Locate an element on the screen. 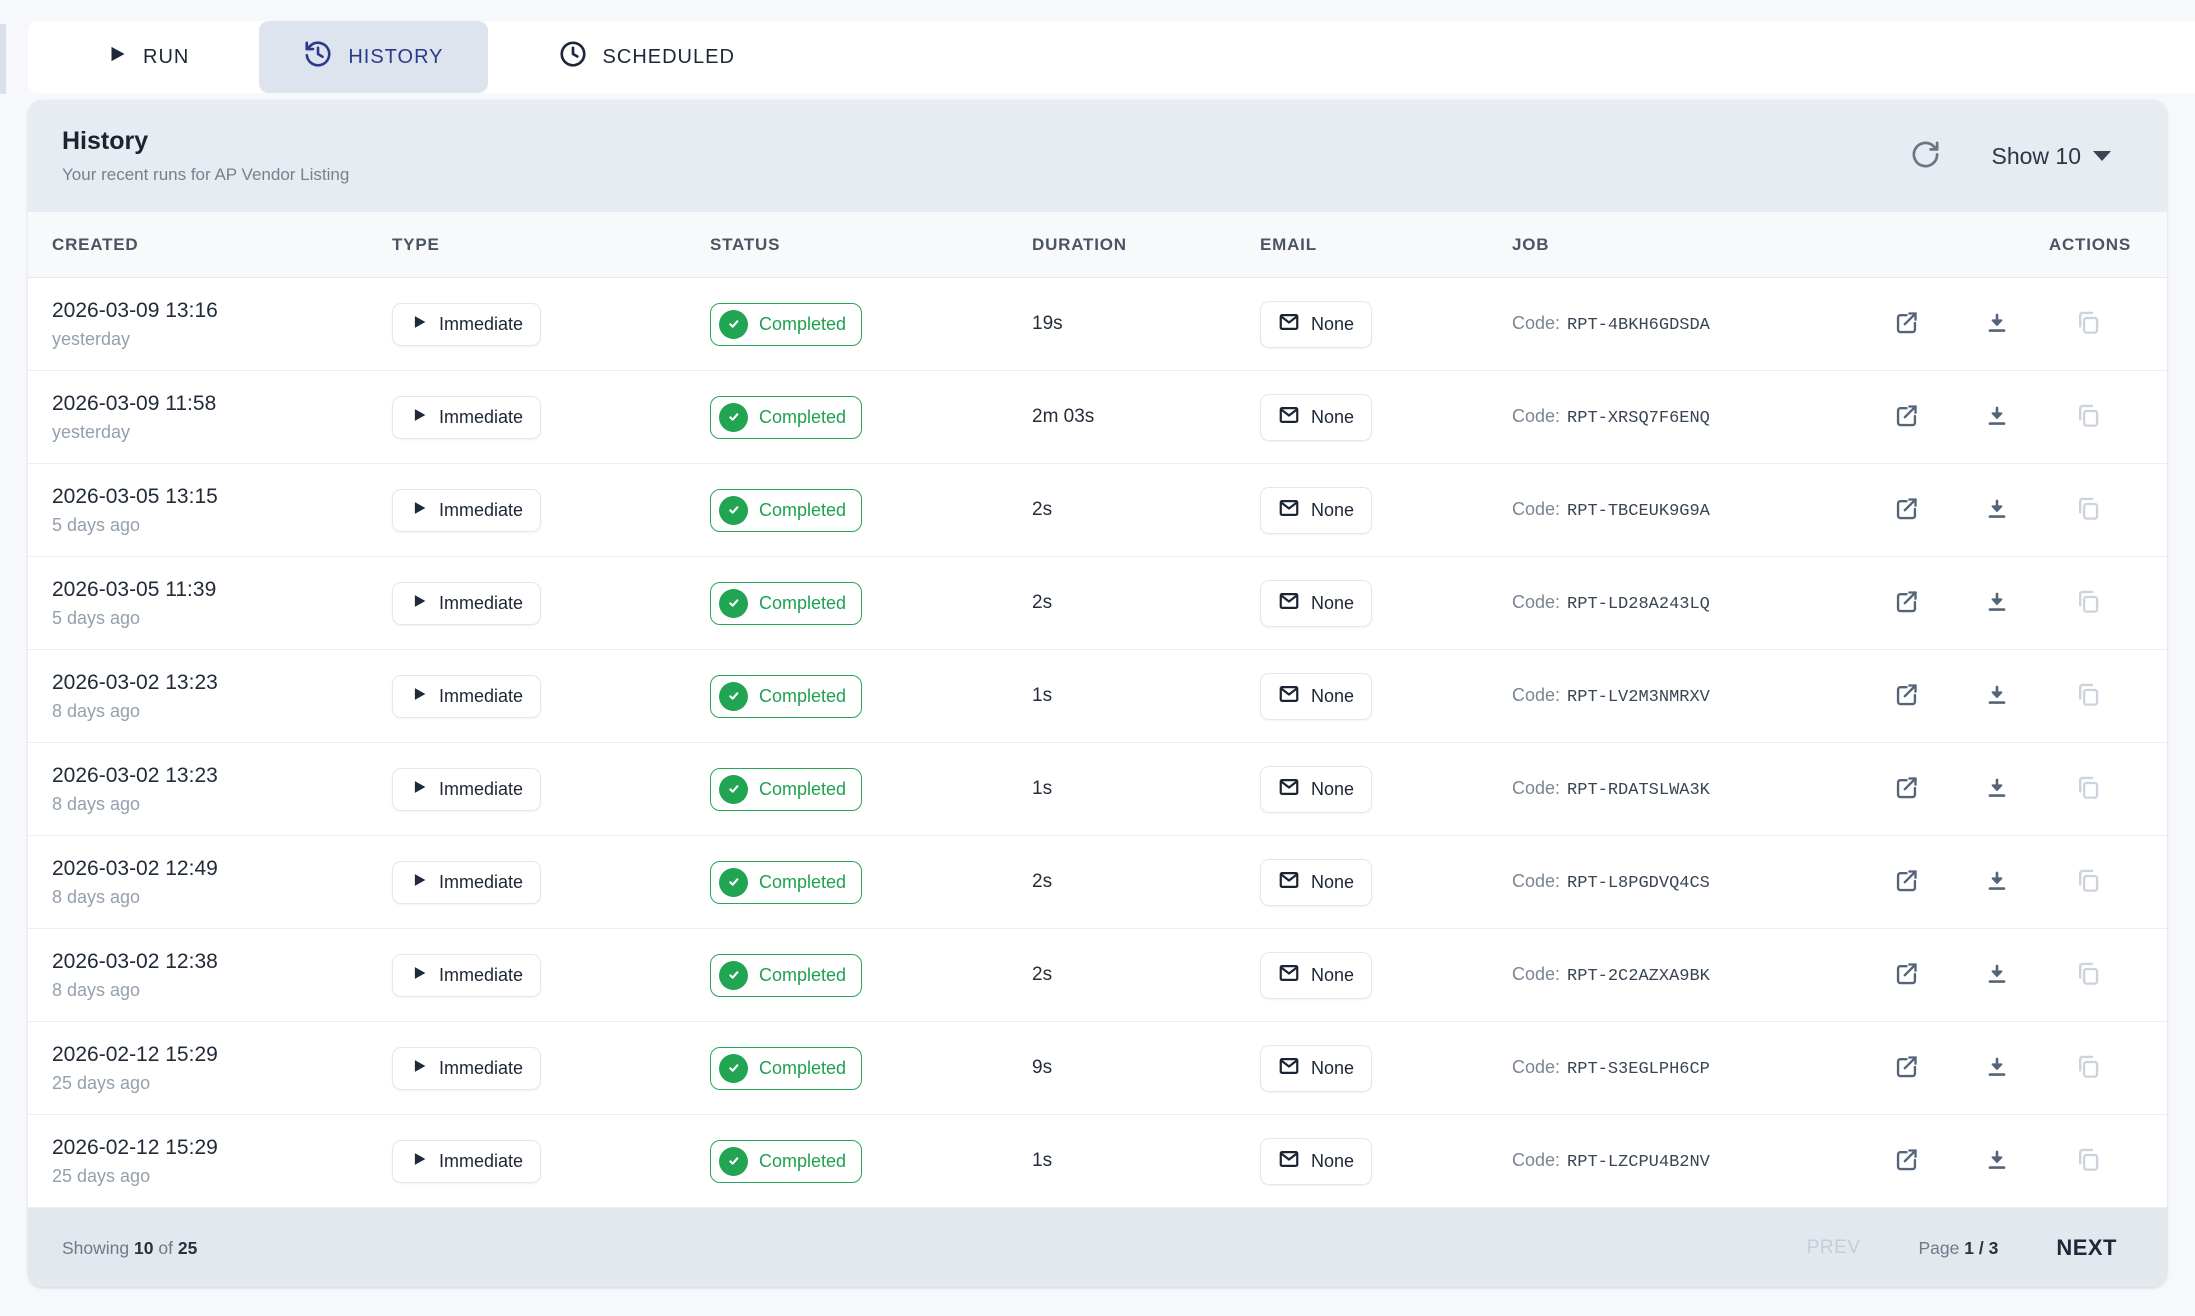 Image resolution: width=2195 pixels, height=1316 pixels. next-page-button: NEXT is located at coordinates (2086, 1247).